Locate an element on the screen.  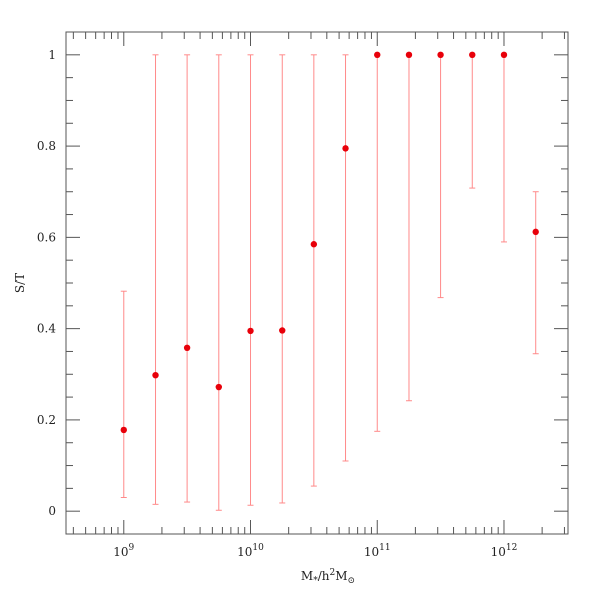
y-tick-label: 0.8 is located at coordinates (46, 146).